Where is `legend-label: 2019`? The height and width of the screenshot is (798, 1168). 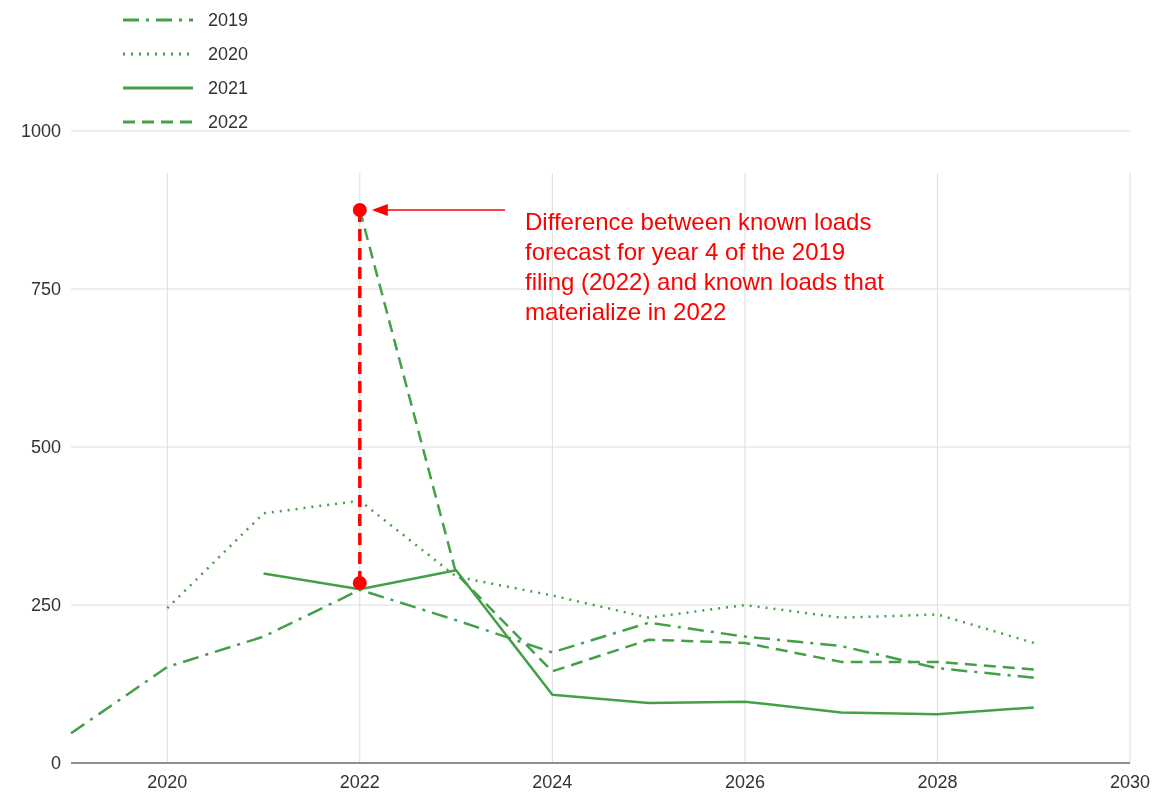
legend-label: 2019 is located at coordinates (228, 20).